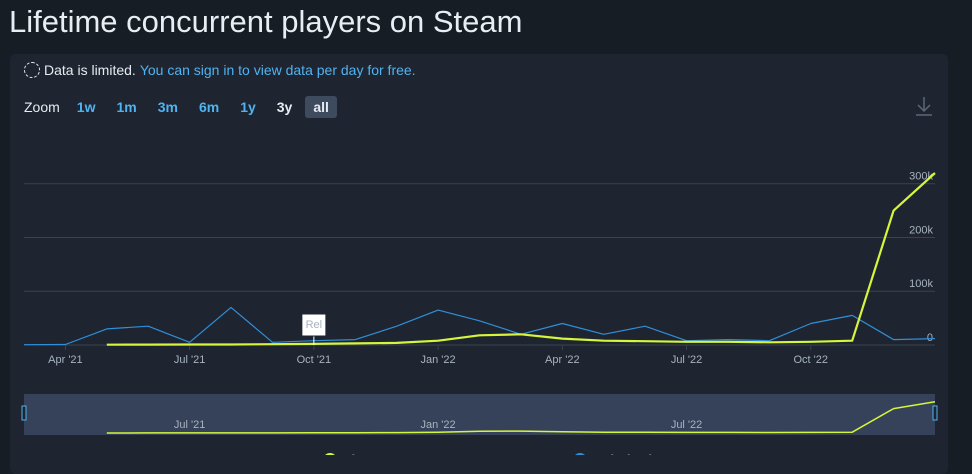 This screenshot has width=972, height=474. What do you see at coordinates (209, 107) in the screenshot?
I see `zoom-button: 6m` at bounding box center [209, 107].